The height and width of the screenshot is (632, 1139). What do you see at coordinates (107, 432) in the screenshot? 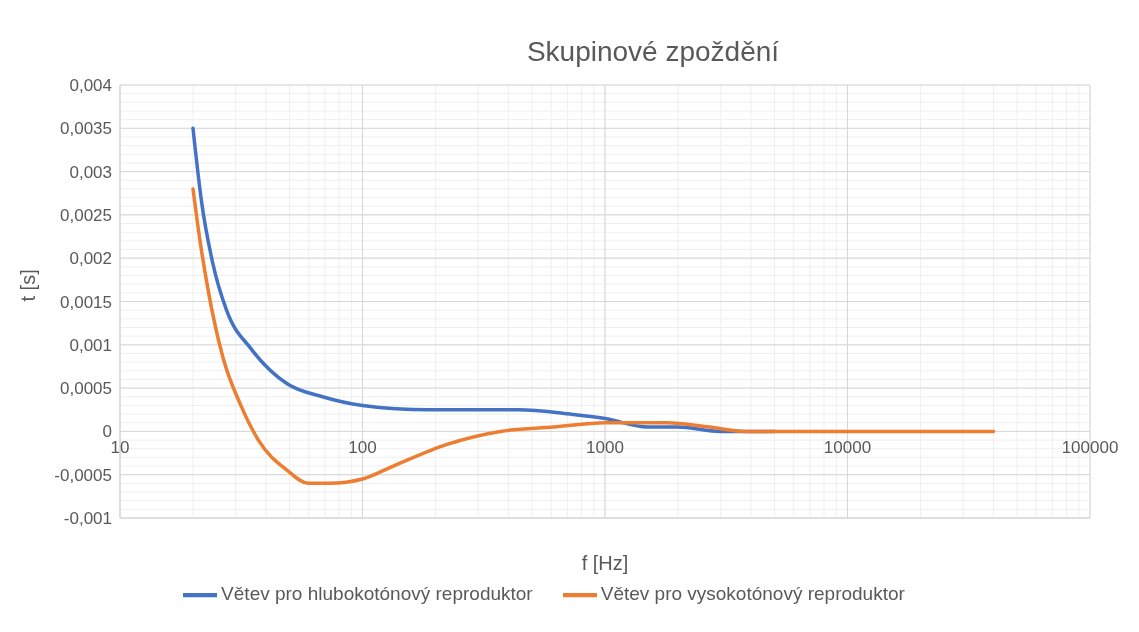
I see `y-tick-label: 0` at bounding box center [107, 432].